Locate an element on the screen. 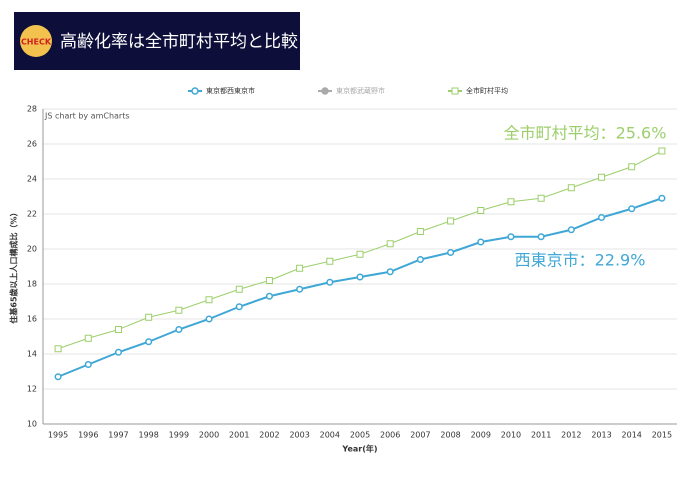 The width and height of the screenshot is (700, 504). y-tick-label: 10 is located at coordinates (32, 424).